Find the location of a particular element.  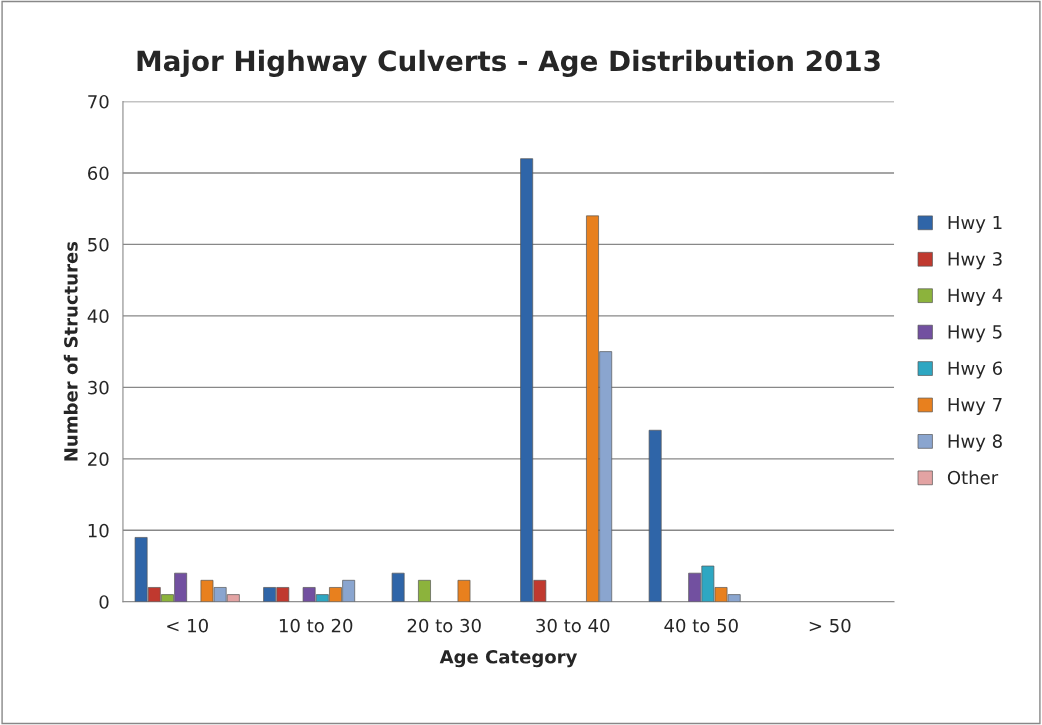

chart-title: Major Highway Culverts - Age Distribution 2013 is located at coordinates (508, 63).